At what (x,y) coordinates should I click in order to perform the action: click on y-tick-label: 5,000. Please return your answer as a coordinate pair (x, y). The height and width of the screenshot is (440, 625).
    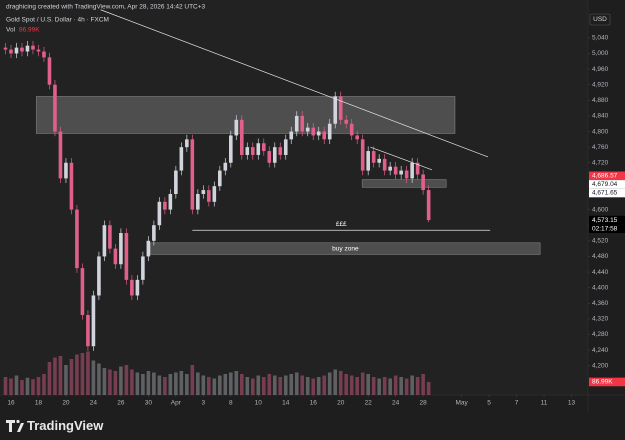
    Looking at the image, I should click on (600, 53).